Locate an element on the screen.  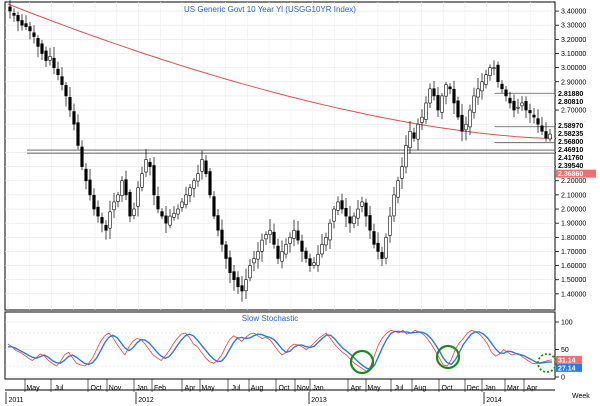
stochastic-y-axis: 100 50 0 is located at coordinates (564, 351).